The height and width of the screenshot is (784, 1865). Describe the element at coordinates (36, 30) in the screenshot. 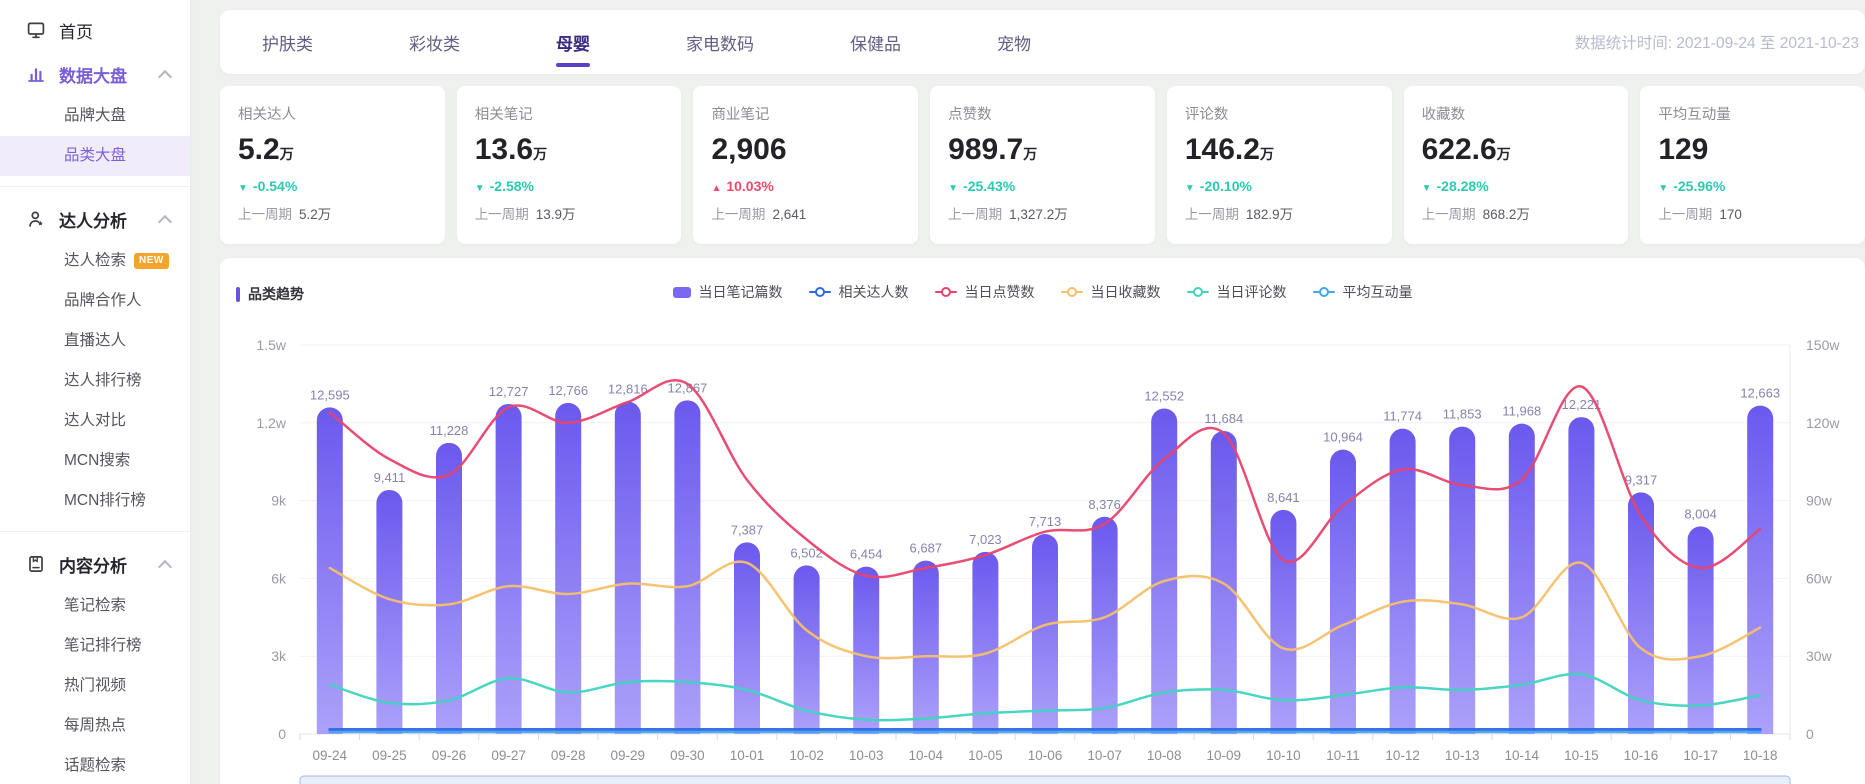

I see `home-icon` at that location.